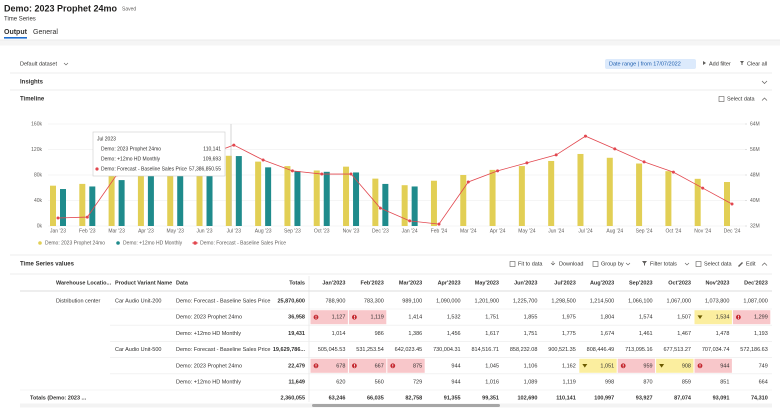 Image resolution: width=780 pixels, height=412 pixels. Describe the element at coordinates (212, 149) in the screenshot. I see `tooltip-value: 110,141` at that location.